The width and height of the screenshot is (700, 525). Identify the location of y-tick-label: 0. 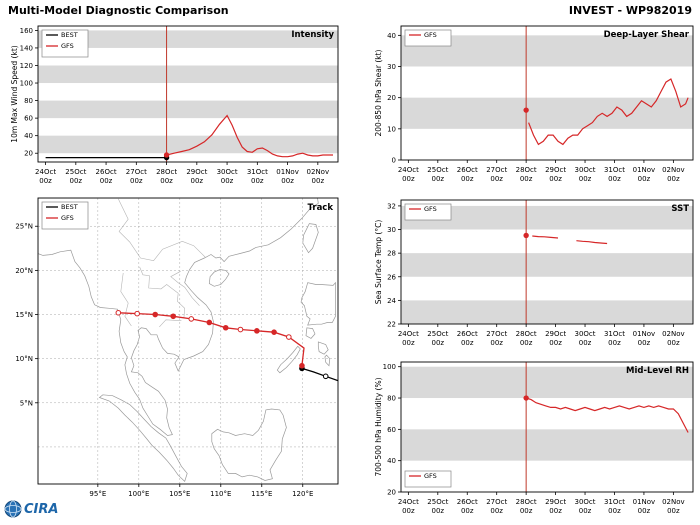
(394, 161).